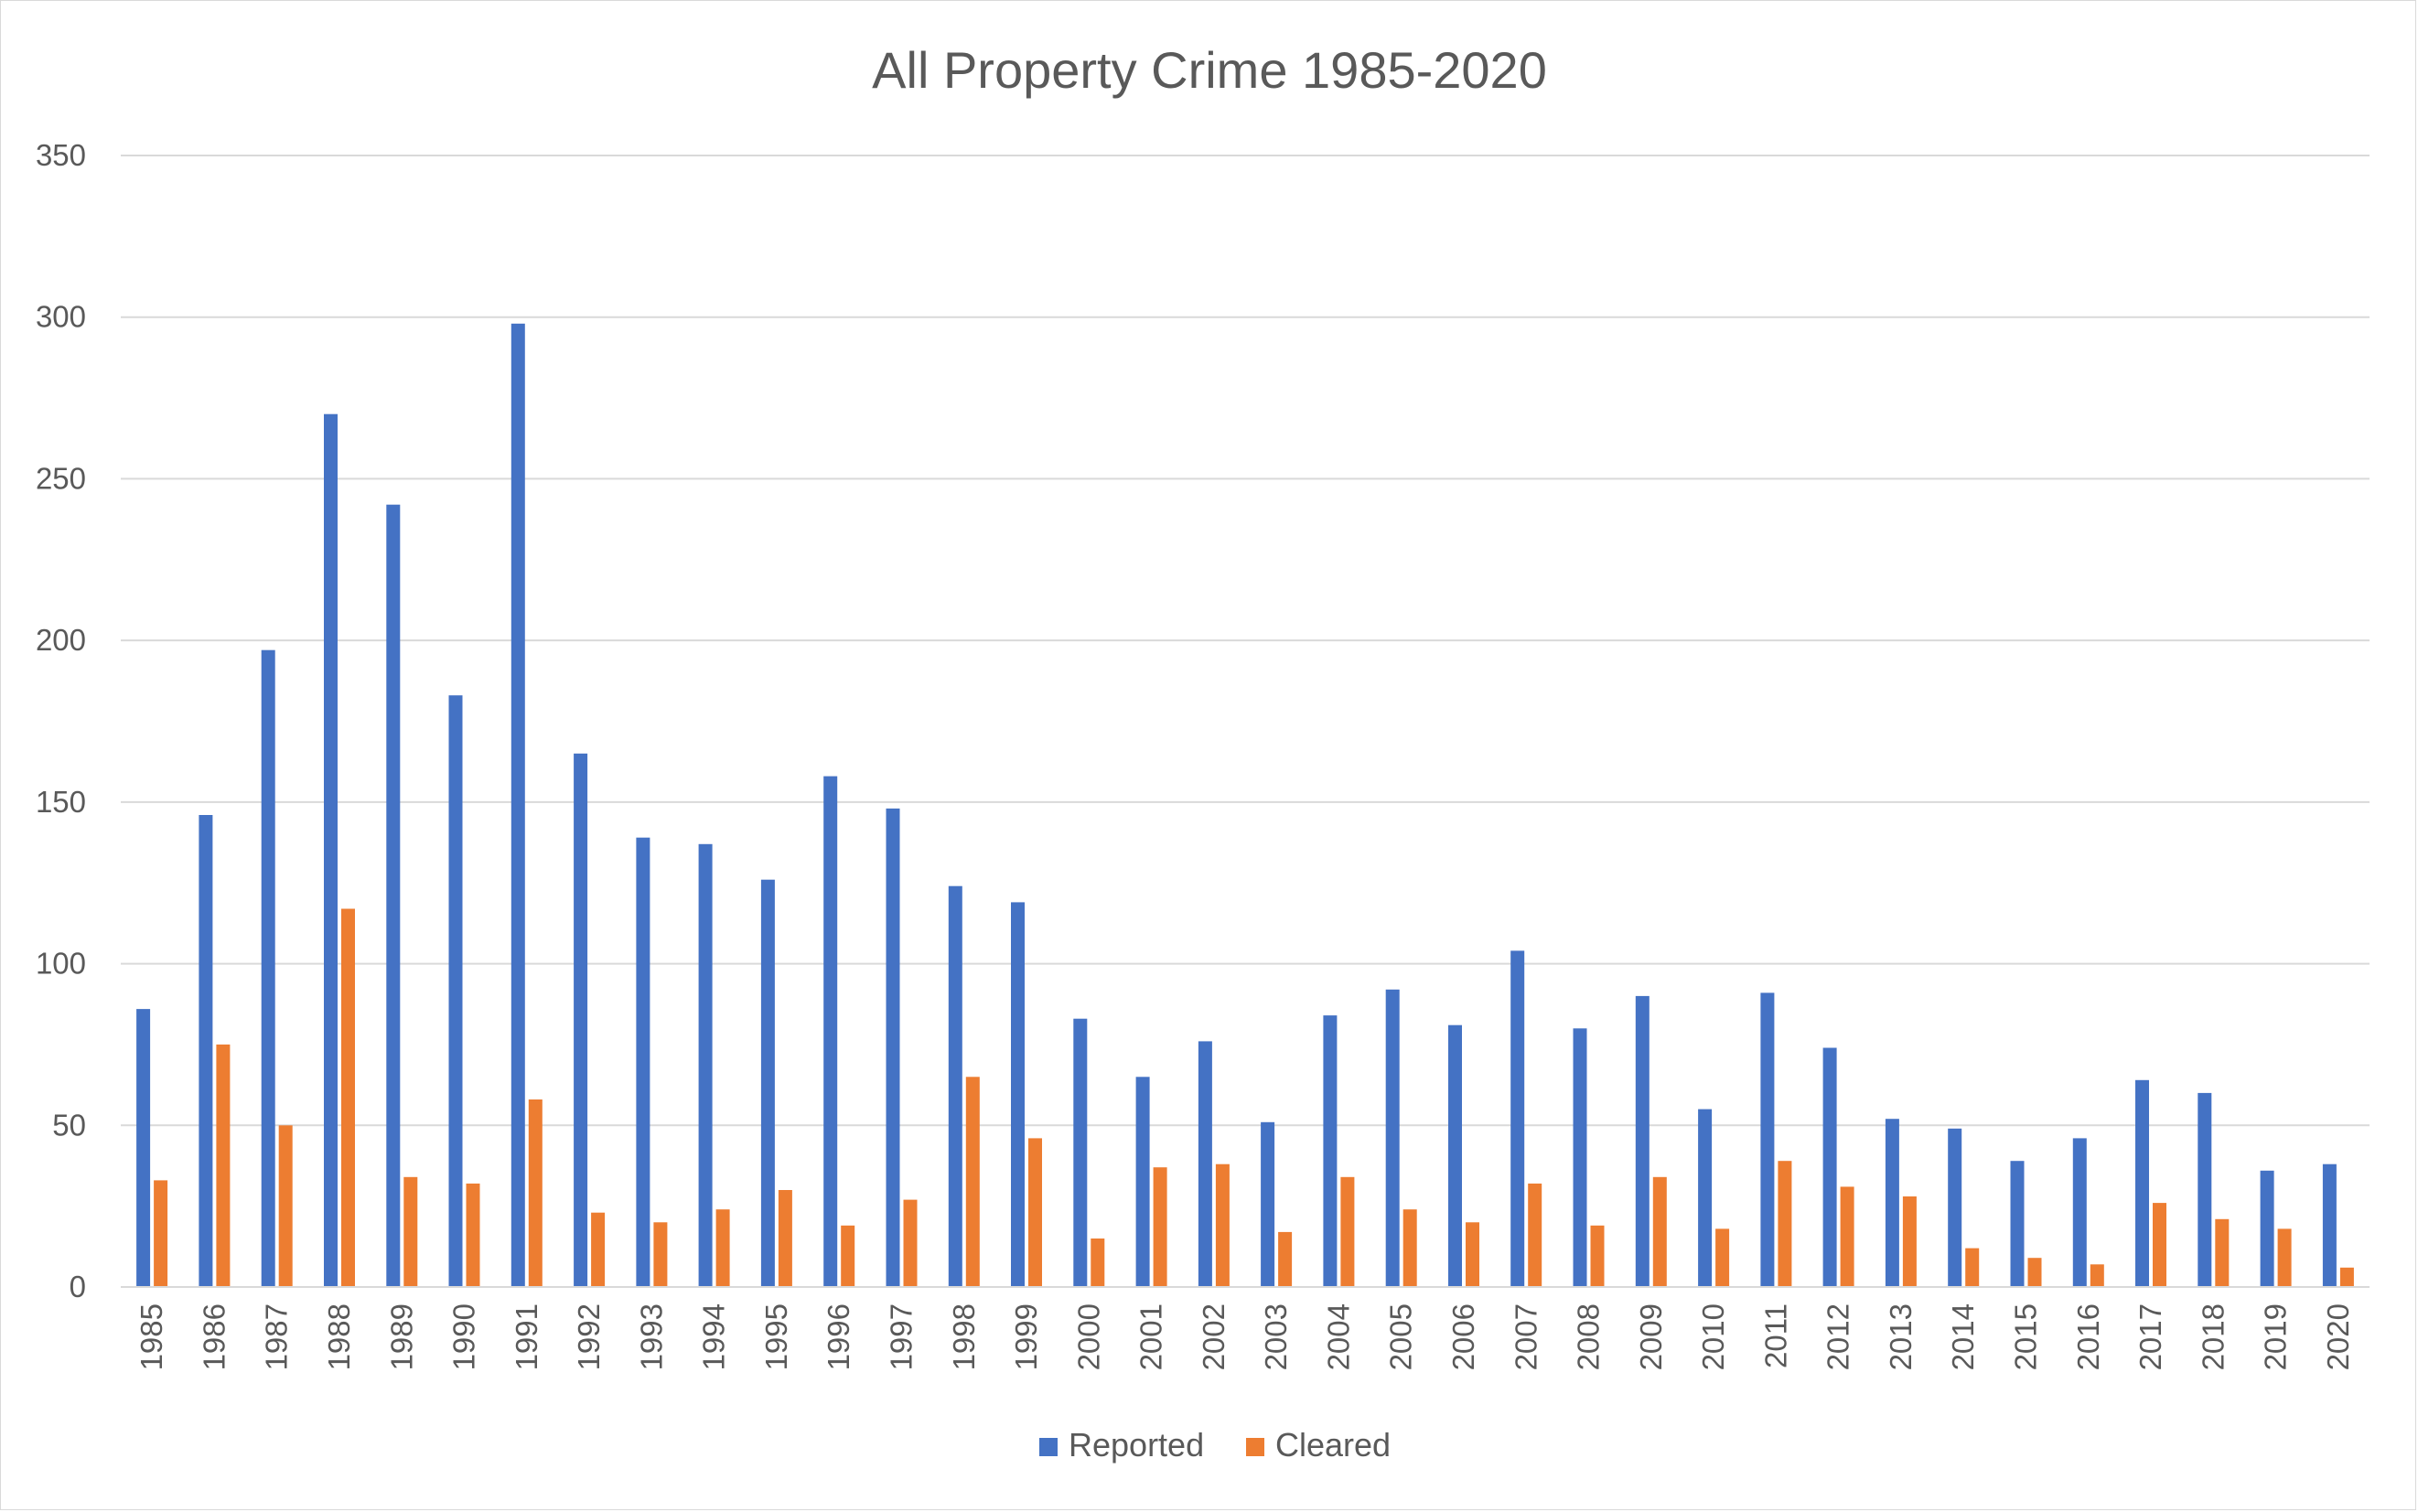  What do you see at coordinates (206, 1051) in the screenshot?
I see `bar-reported-1986` at bounding box center [206, 1051].